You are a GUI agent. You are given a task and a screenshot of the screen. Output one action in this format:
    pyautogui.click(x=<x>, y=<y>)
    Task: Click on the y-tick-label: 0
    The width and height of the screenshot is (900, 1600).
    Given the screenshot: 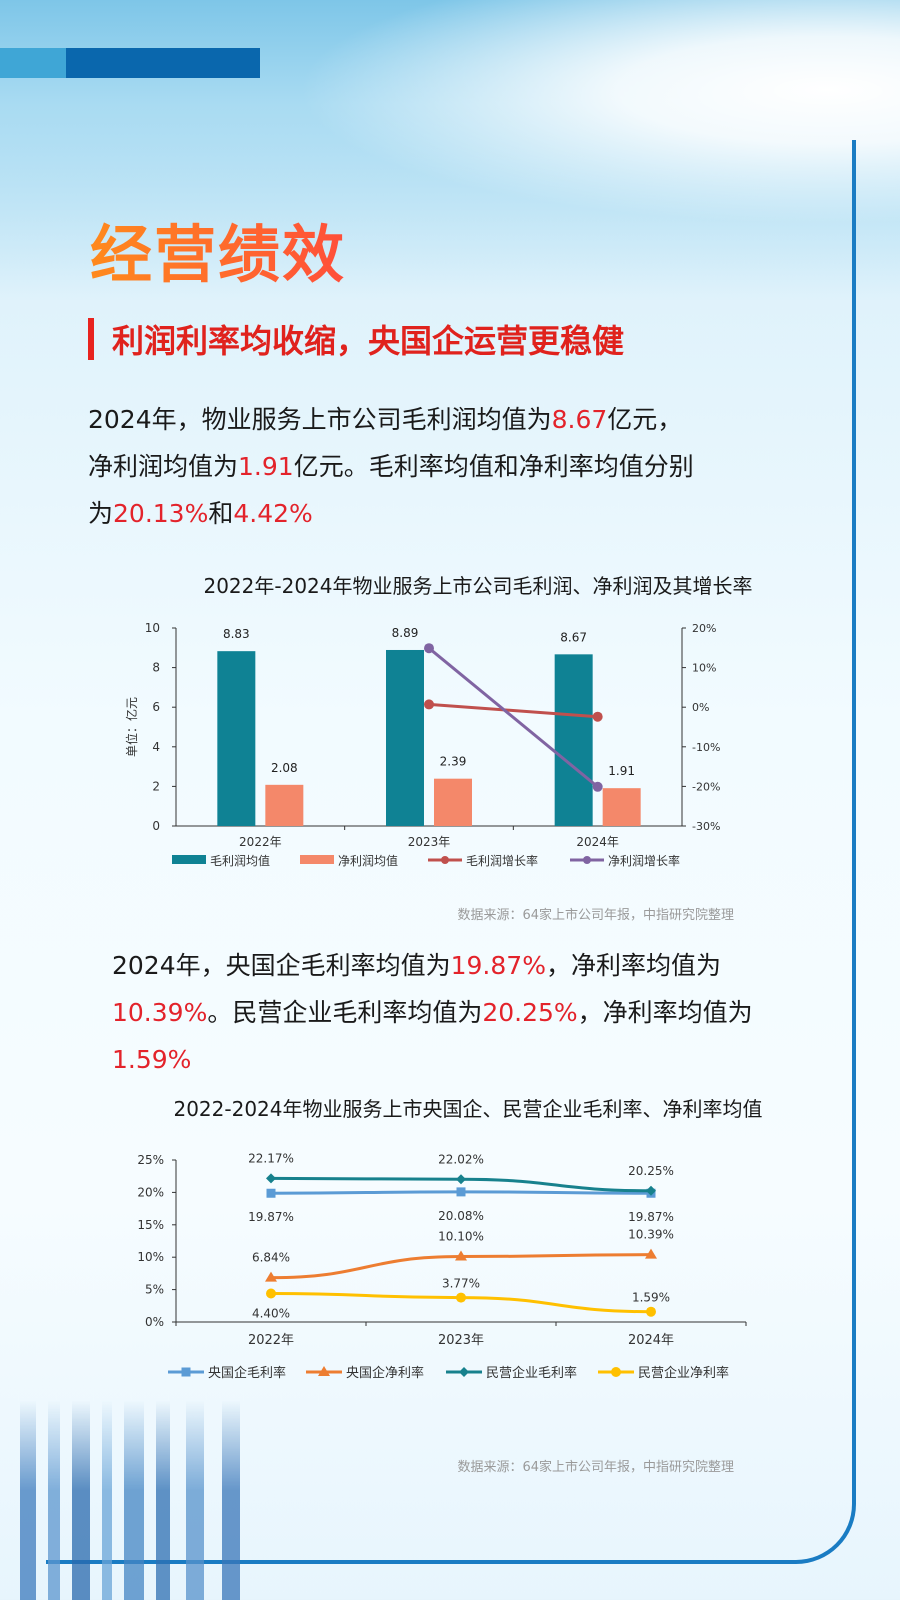 What is the action you would take?
    pyautogui.click(x=156, y=826)
    